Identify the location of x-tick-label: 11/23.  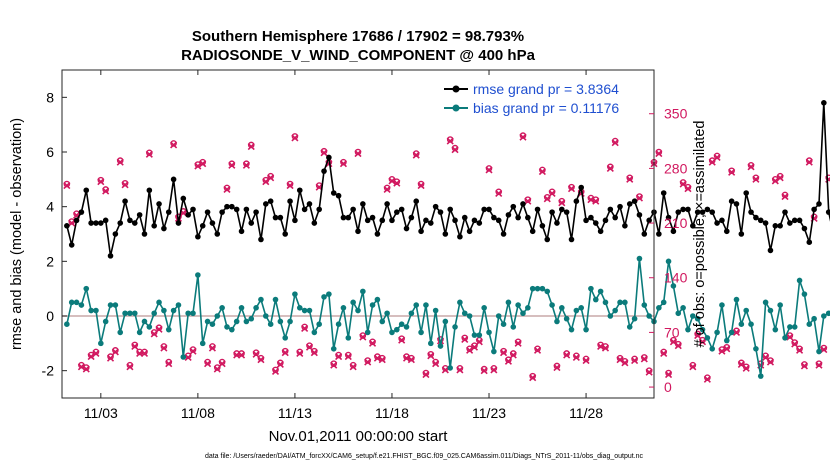
(489, 413).